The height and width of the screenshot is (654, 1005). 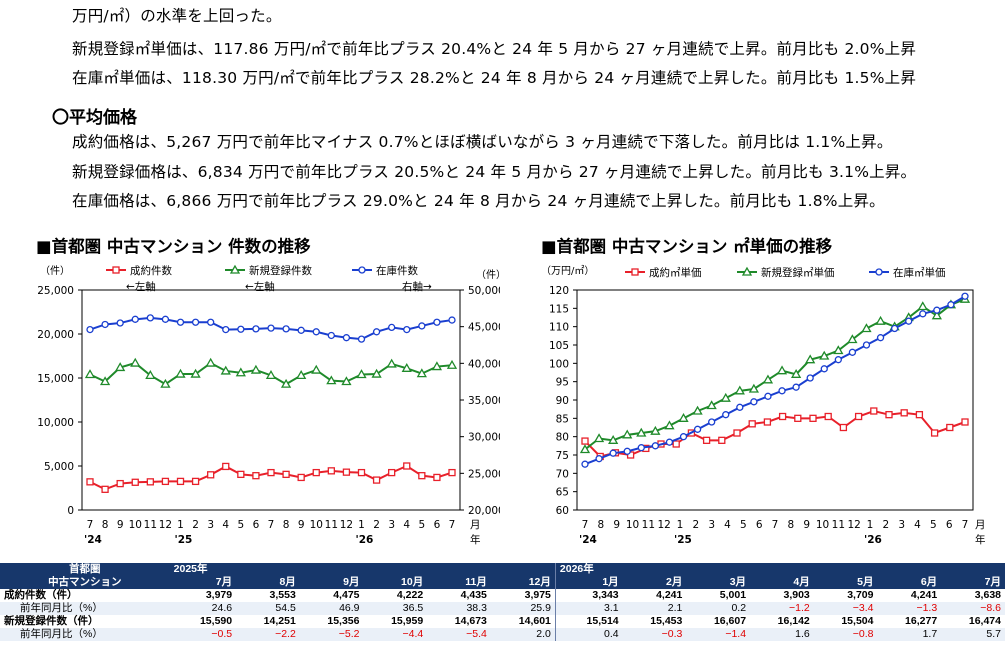 What do you see at coordinates (973, 595) in the screenshot?
I see `table-cell: 3,638` at bounding box center [973, 595].